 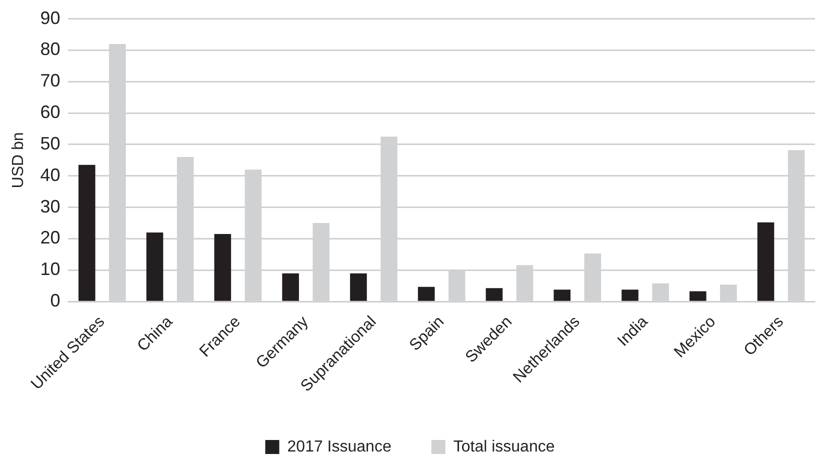 I want to click on y-tick-label: 60, so click(x=50, y=112).